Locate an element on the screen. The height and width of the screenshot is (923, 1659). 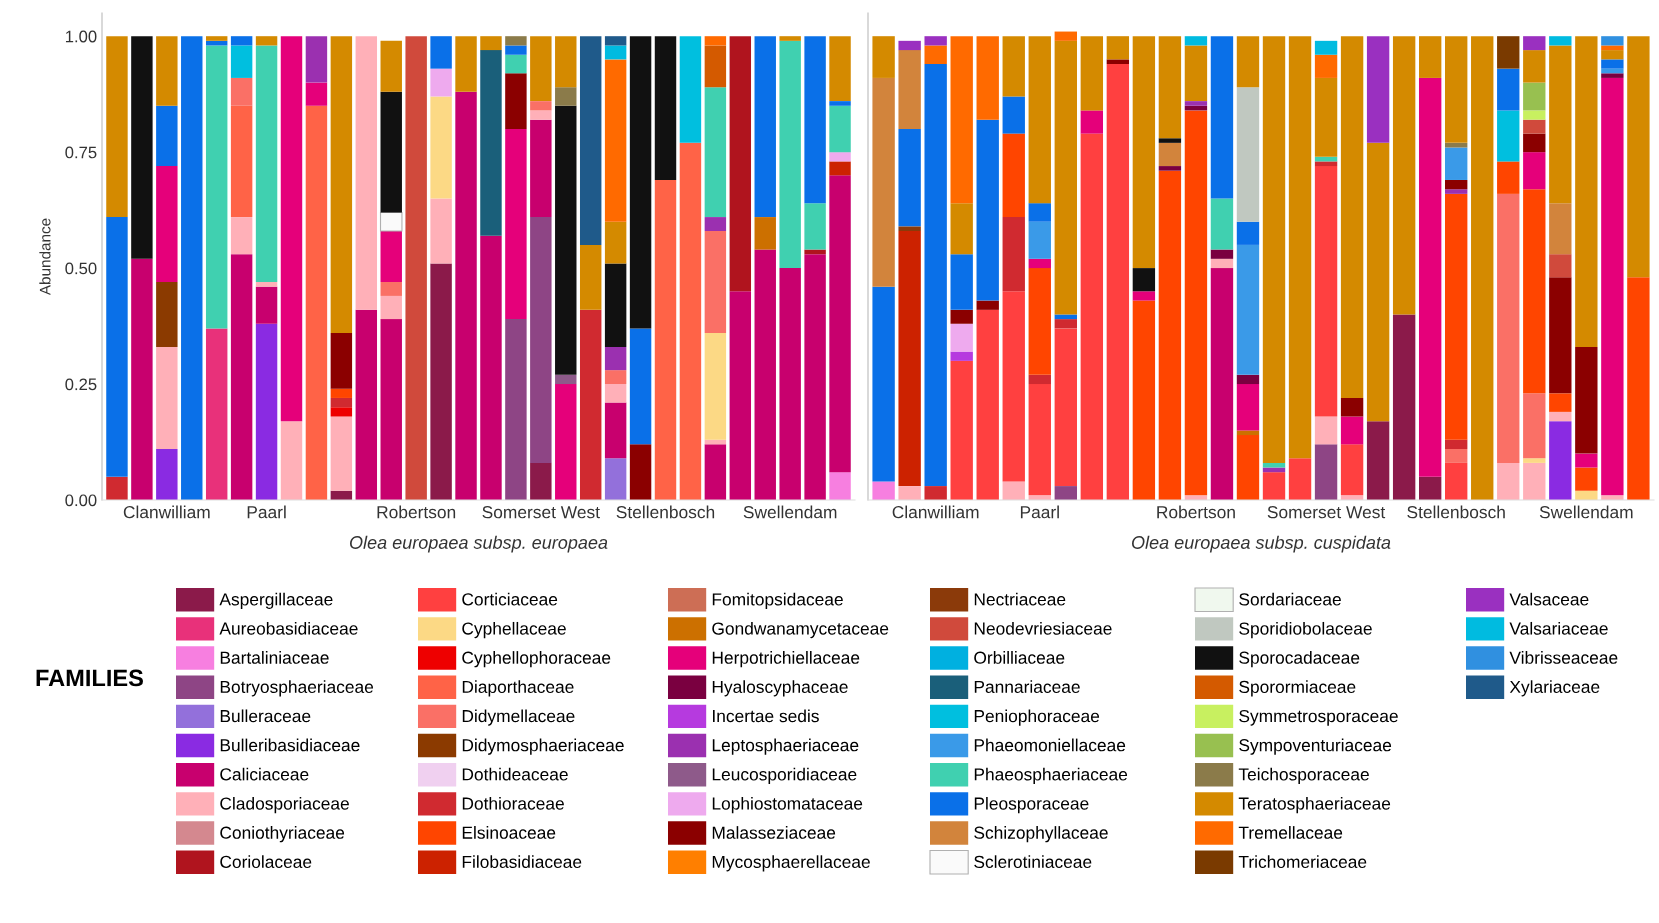
legend-label: Sporormiaceae is located at coordinates (1297, 688).